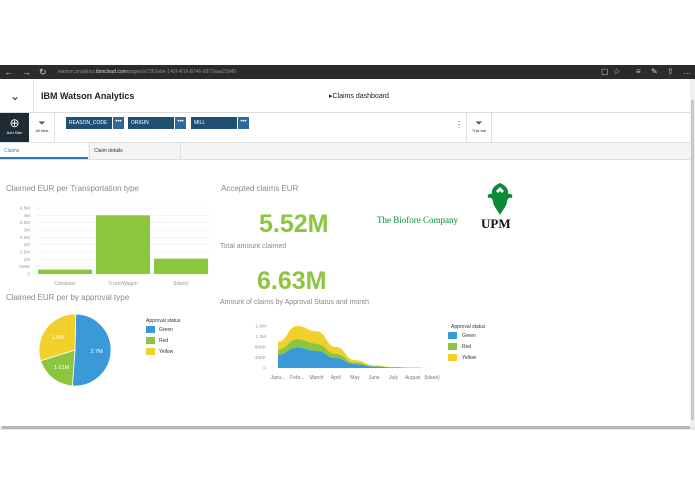  I want to click on pie-slice-label: 2.7M, so click(96, 352).